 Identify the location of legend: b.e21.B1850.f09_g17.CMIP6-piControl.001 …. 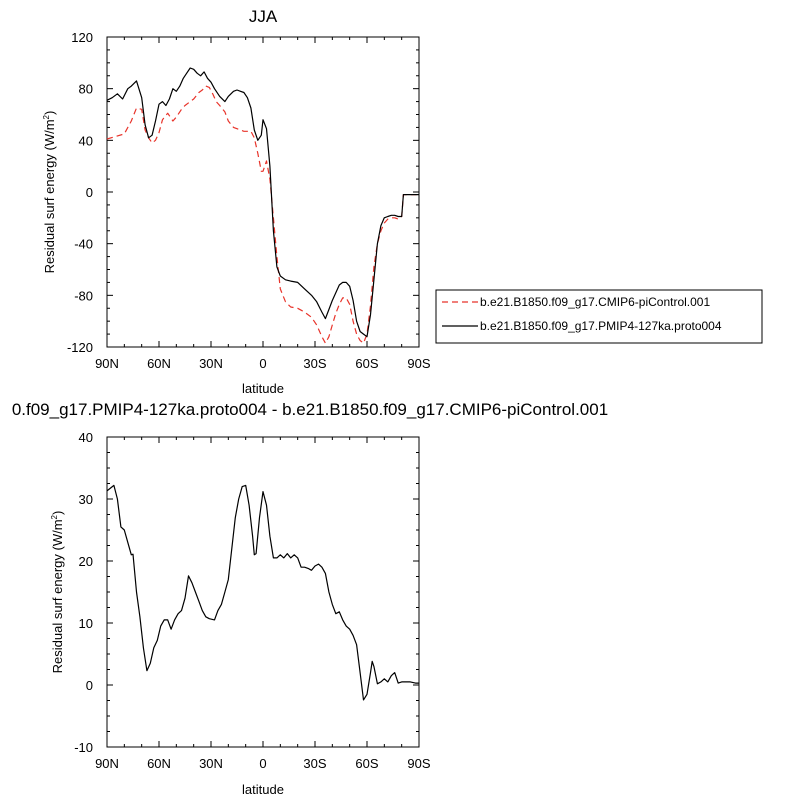
(599, 316).